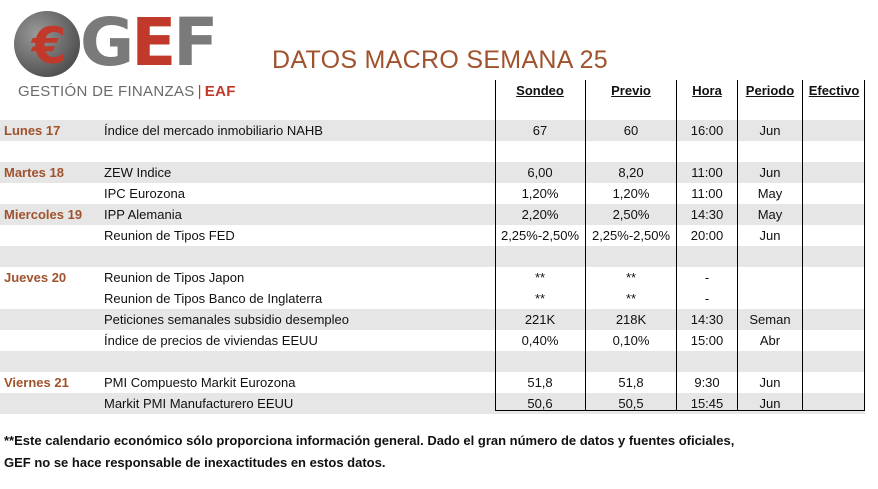  I want to click on gef-logo: € GEF GESTIÓN DE FINANZAS | EAF, so click(125, 54).